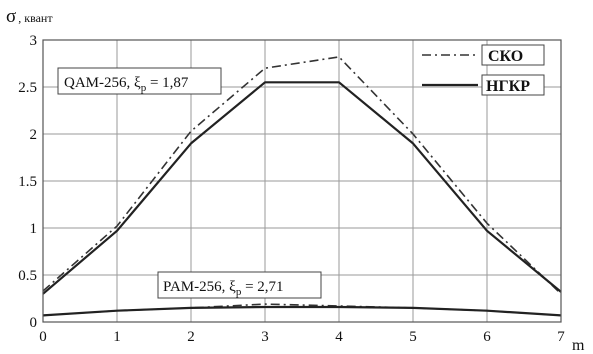 The width and height of the screenshot is (593, 354). What do you see at coordinates (483, 70) in the screenshot?
I see `legend: СКО НГКР` at bounding box center [483, 70].